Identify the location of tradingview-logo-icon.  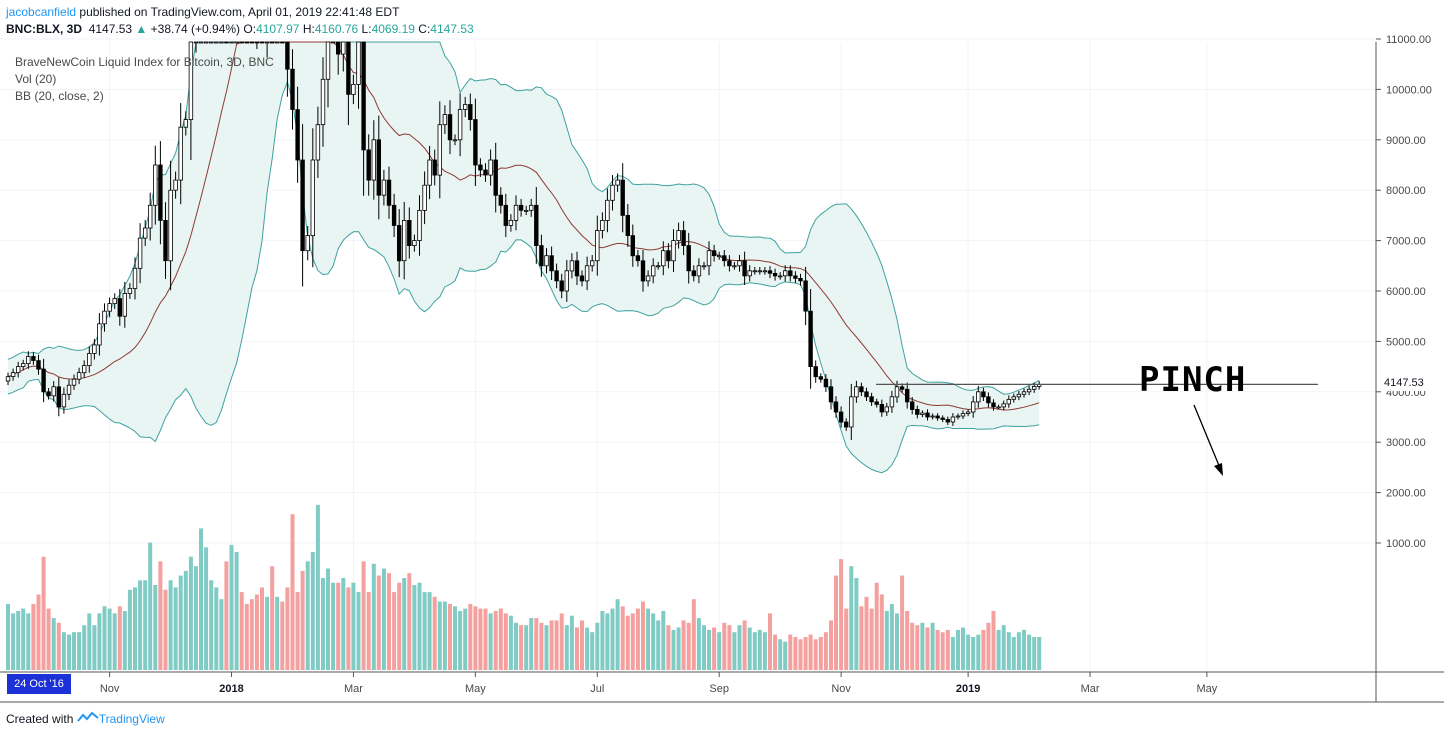
(87, 718).